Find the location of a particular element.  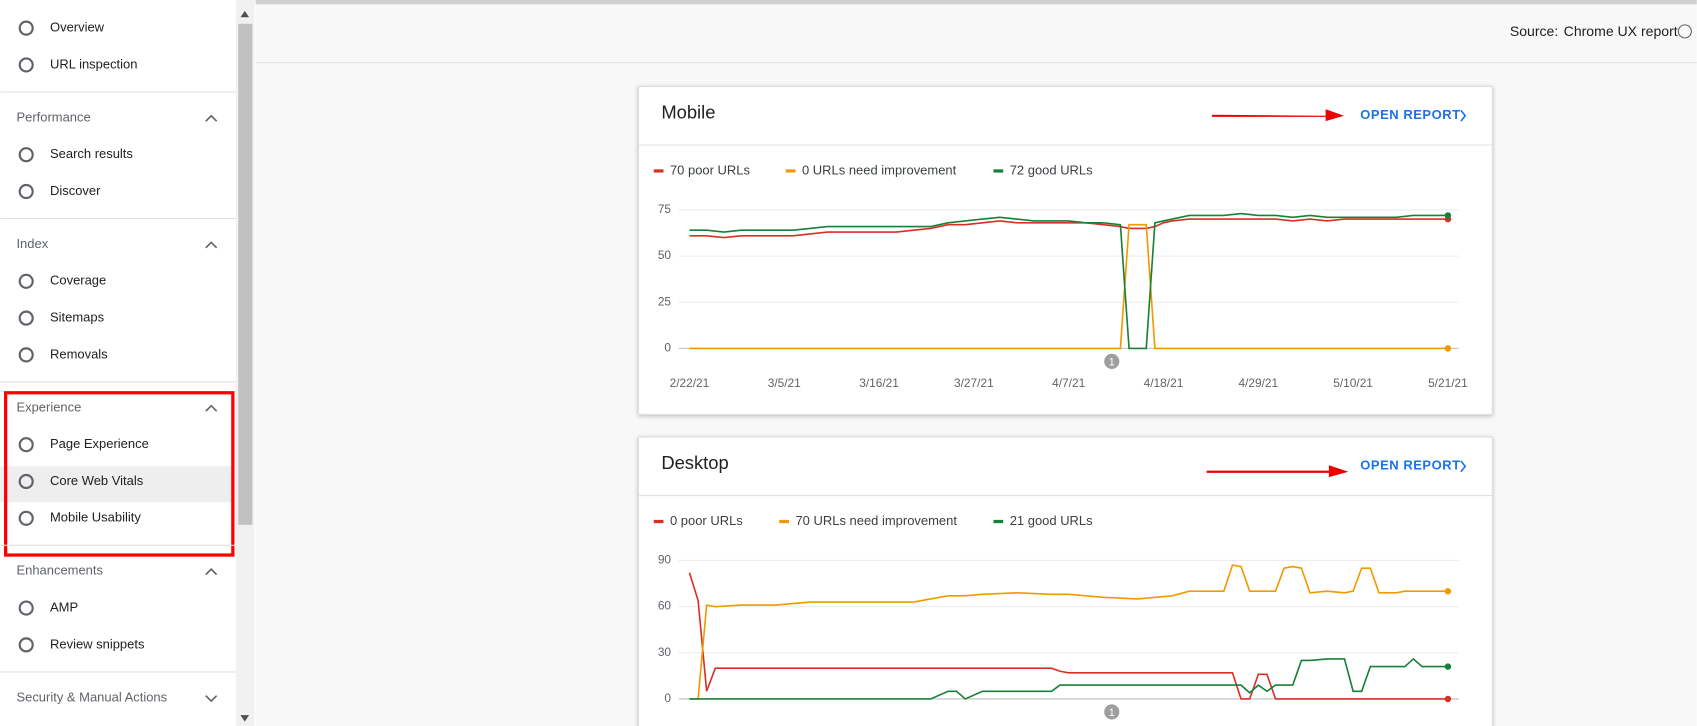

selected-item-bg is located at coordinates (117, 484).